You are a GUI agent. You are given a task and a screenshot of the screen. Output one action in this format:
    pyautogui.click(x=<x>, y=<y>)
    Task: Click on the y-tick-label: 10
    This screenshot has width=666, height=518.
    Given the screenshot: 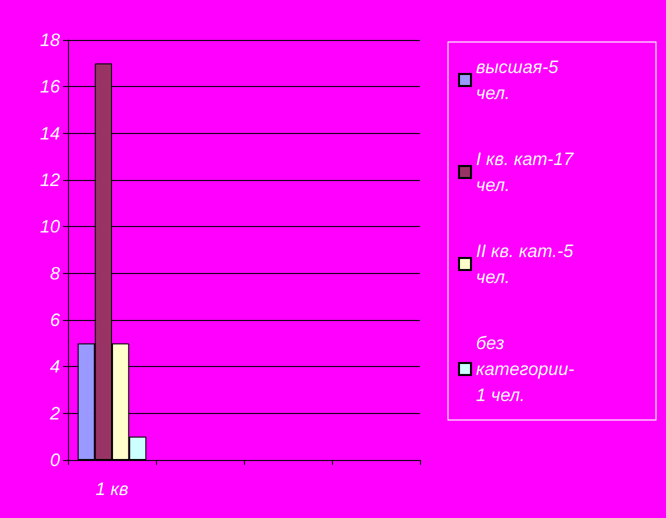 What is the action you would take?
    pyautogui.click(x=50, y=226)
    